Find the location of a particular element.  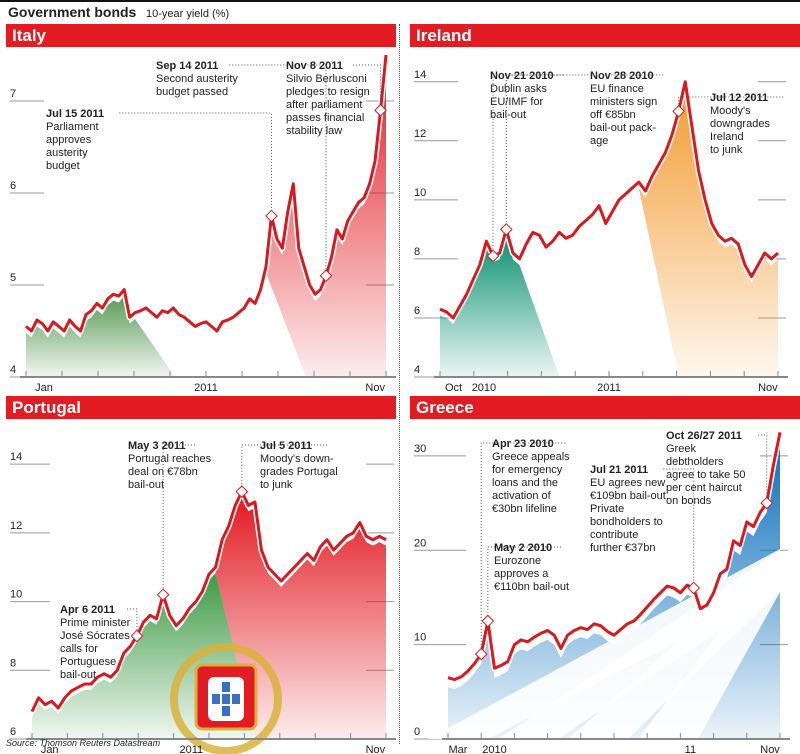

annotation-text: EU finance is located at coordinates (617, 89).